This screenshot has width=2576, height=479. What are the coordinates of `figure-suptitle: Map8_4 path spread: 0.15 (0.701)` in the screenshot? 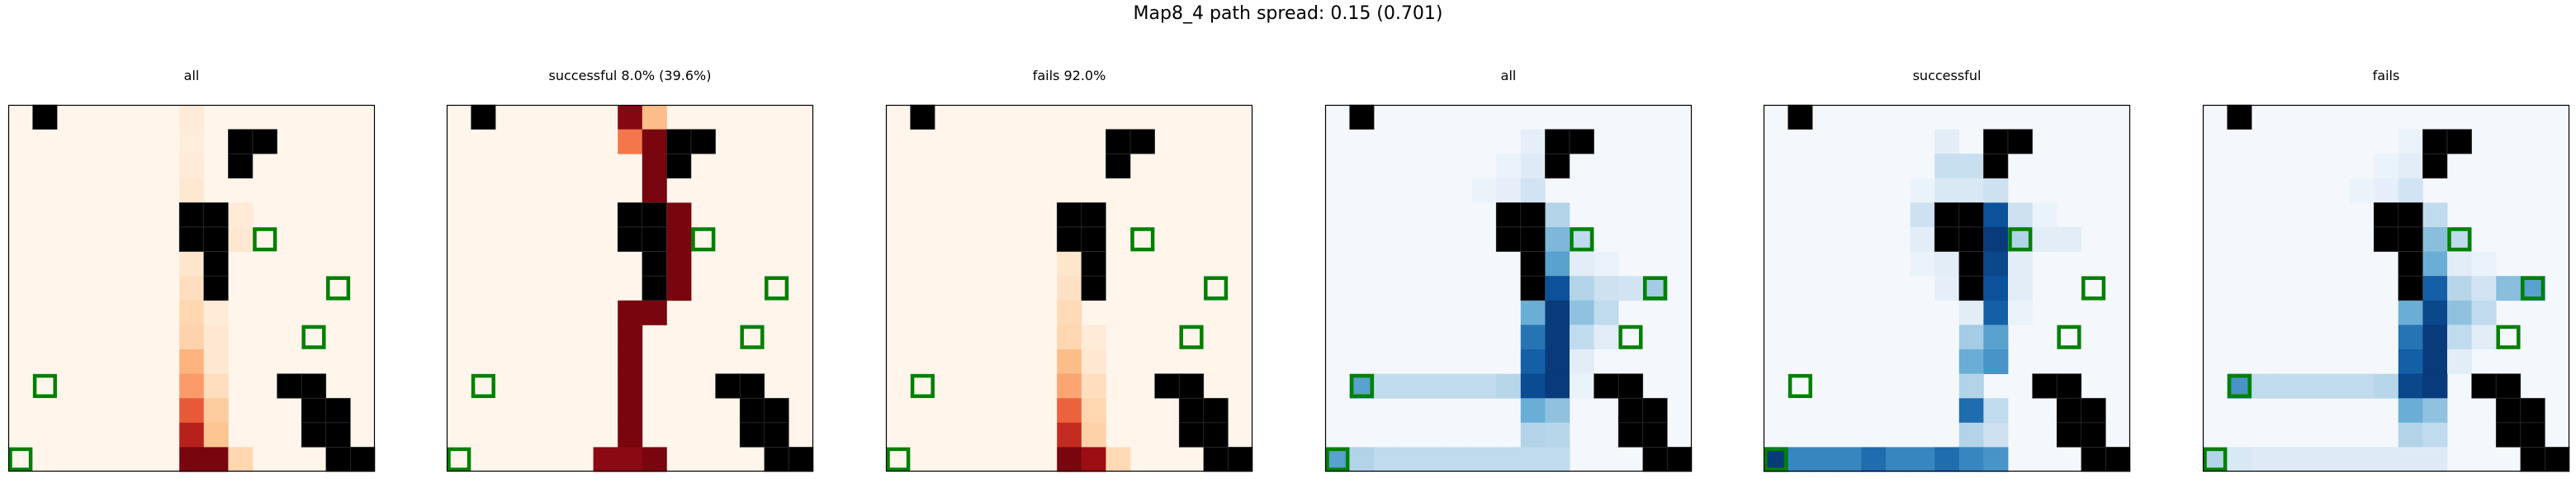 It's located at (1288, 14).